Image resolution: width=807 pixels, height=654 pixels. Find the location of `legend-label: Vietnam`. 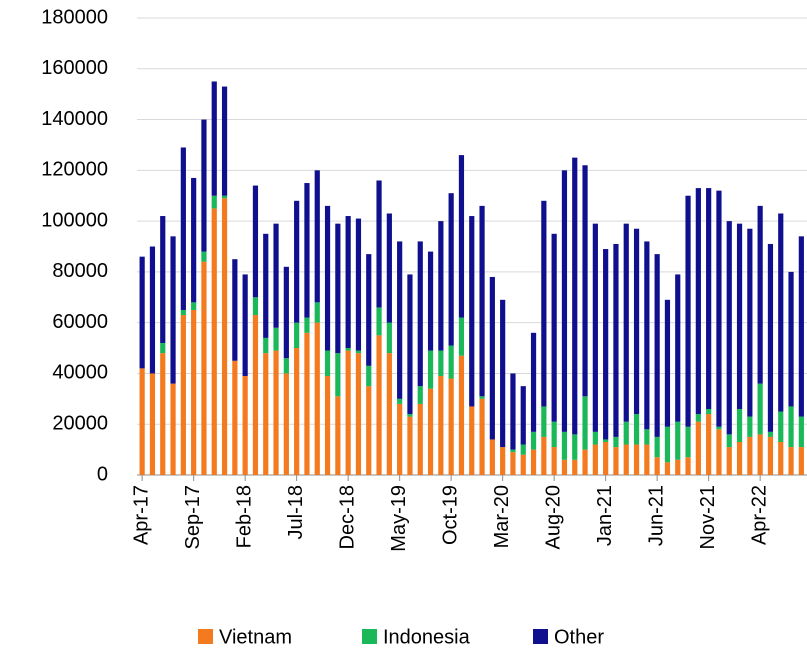

legend-label: Vietnam is located at coordinates (255, 637).